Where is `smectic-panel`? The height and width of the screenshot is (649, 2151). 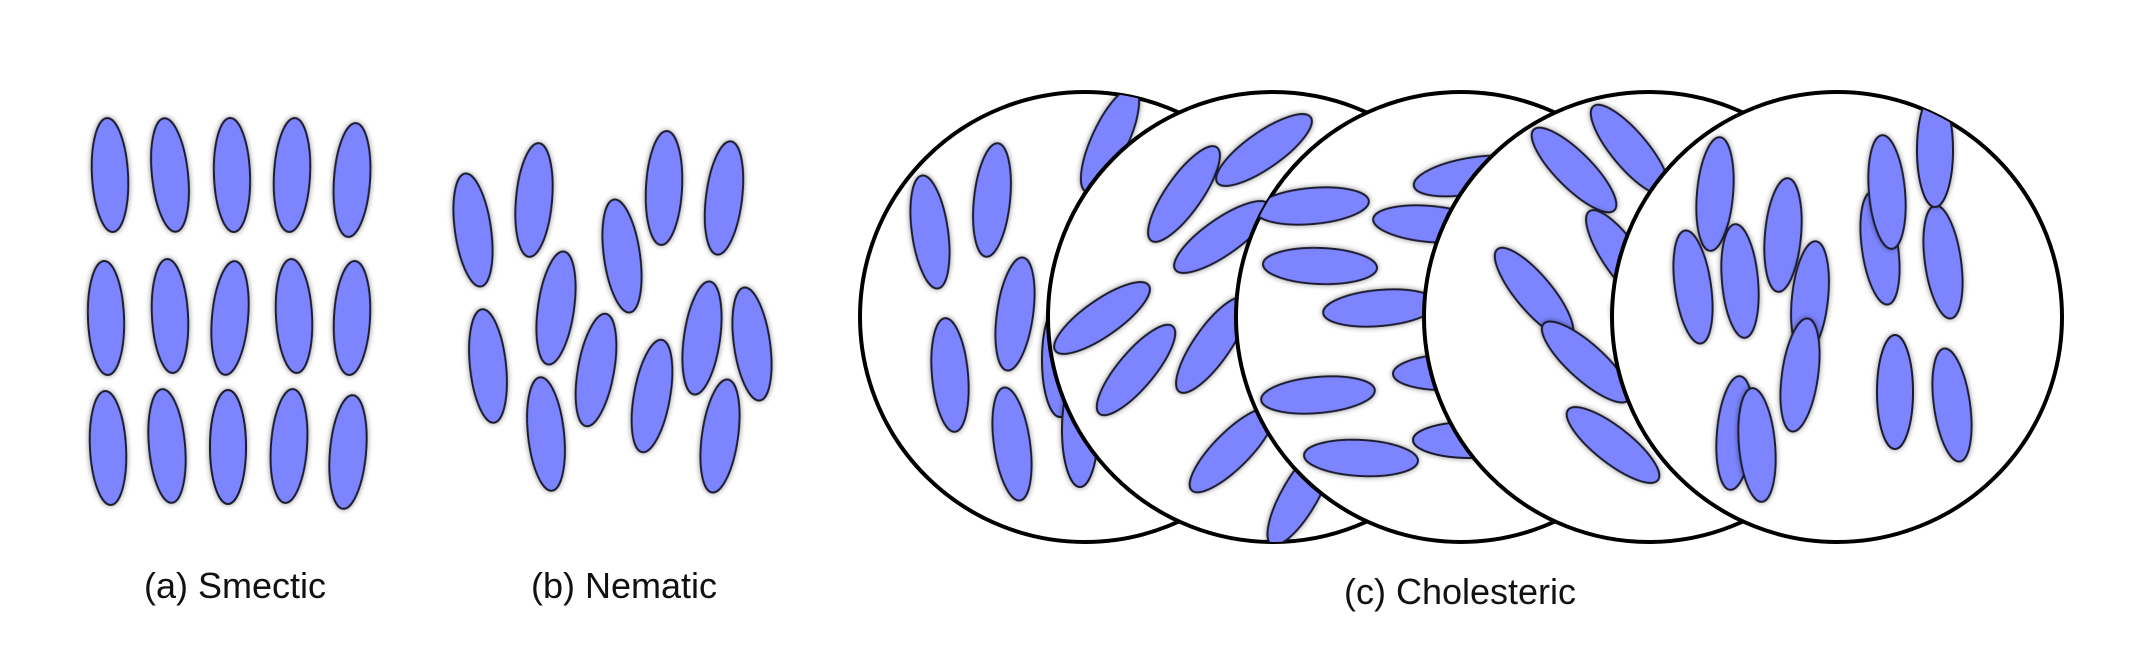
smectic-panel is located at coordinates (229, 313).